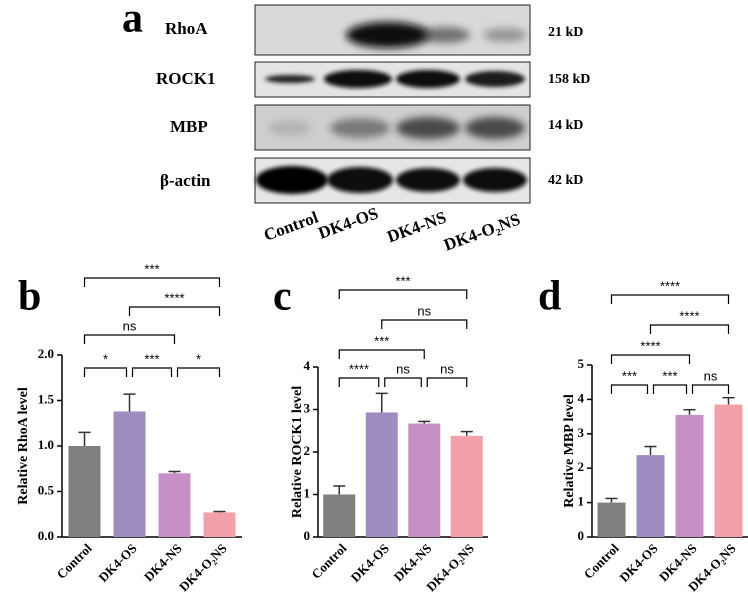  I want to click on size-label: 14 kD, so click(565, 125).